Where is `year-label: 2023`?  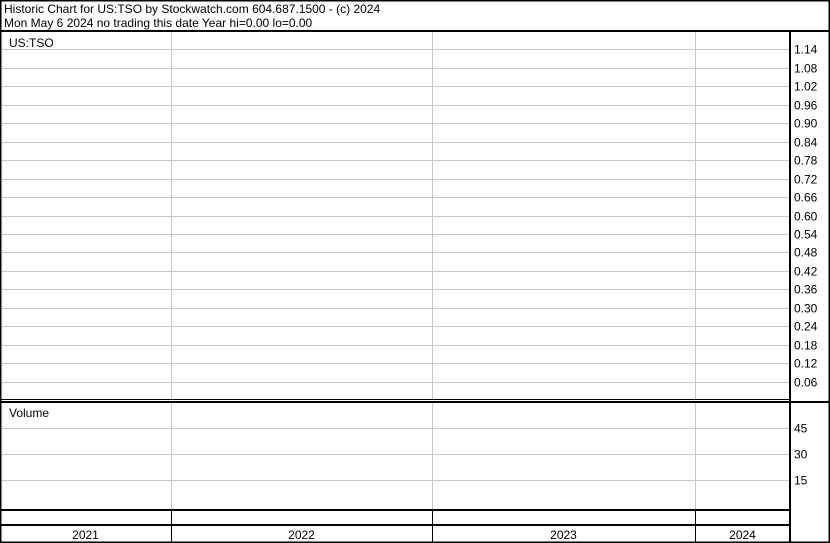 year-label: 2023 is located at coordinates (563, 535).